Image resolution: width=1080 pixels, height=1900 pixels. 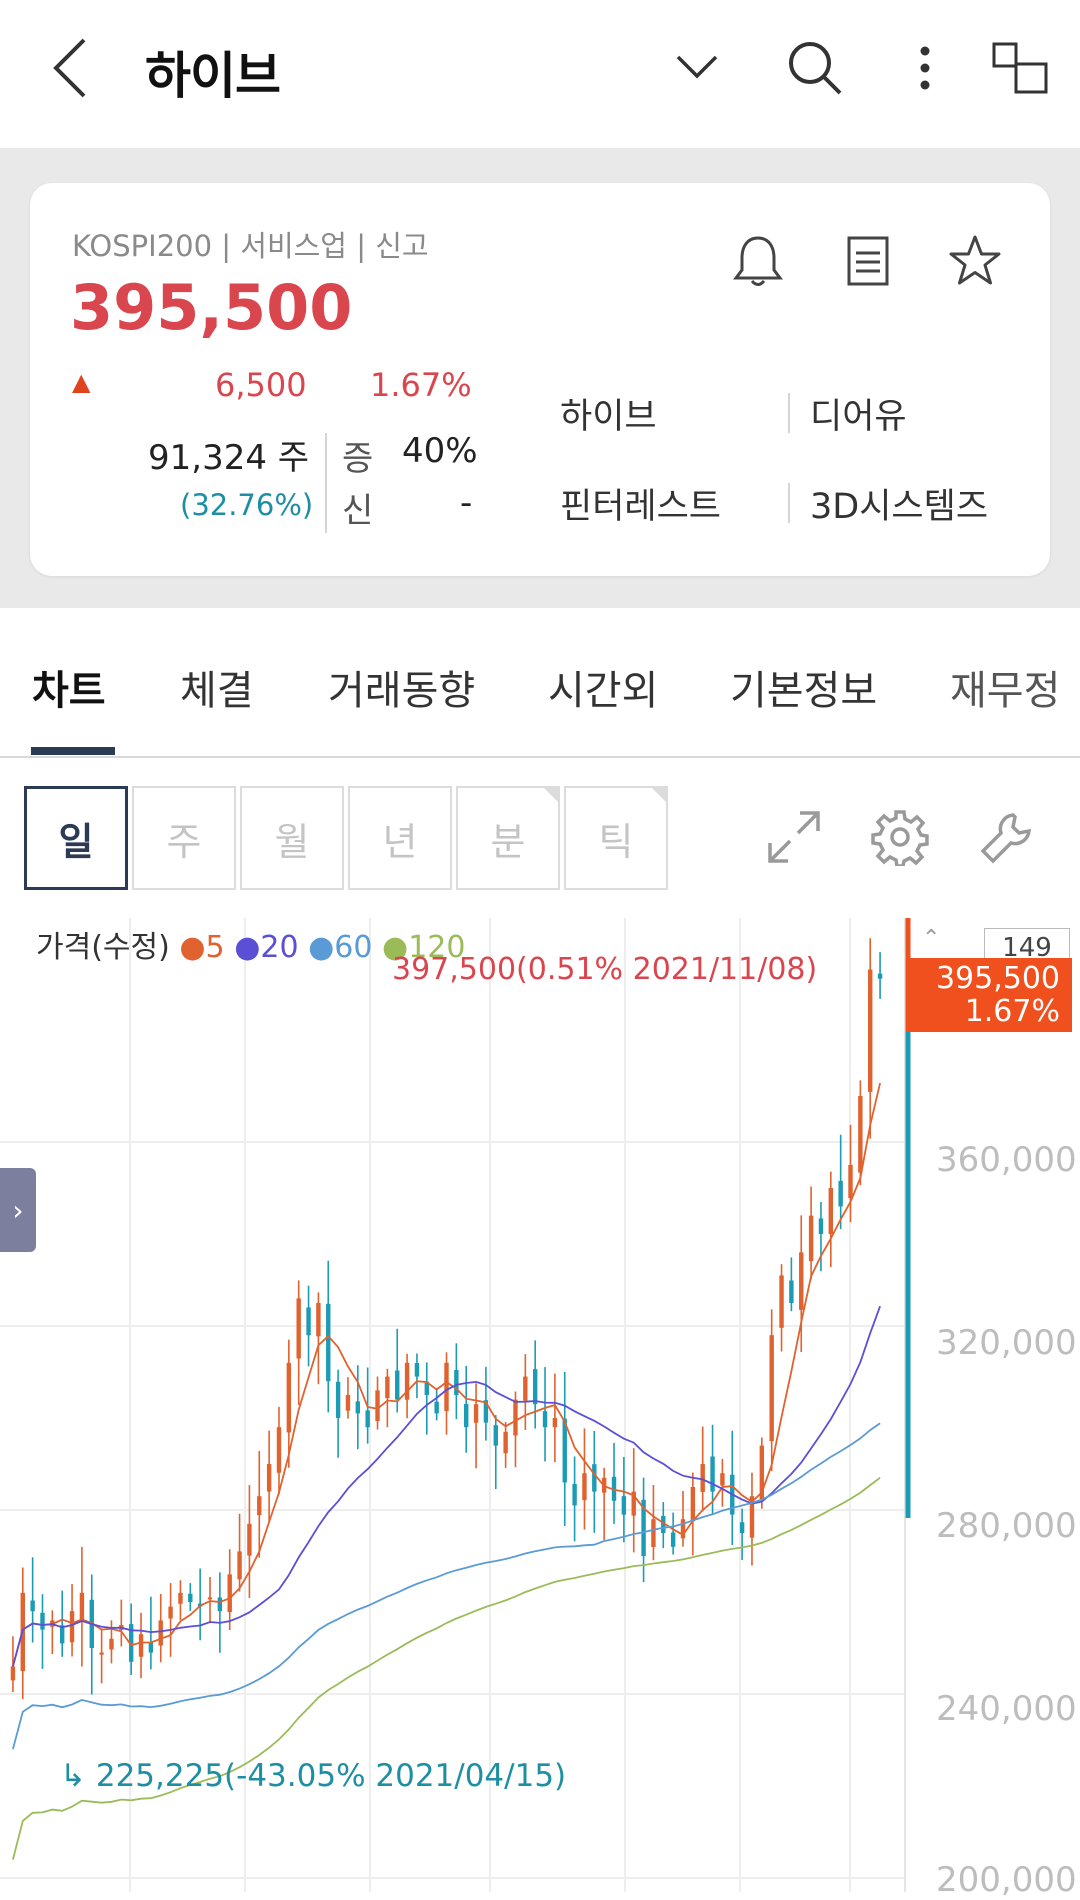 What do you see at coordinates (18, 1210) in the screenshot?
I see `side-panel-toggle: ›` at bounding box center [18, 1210].